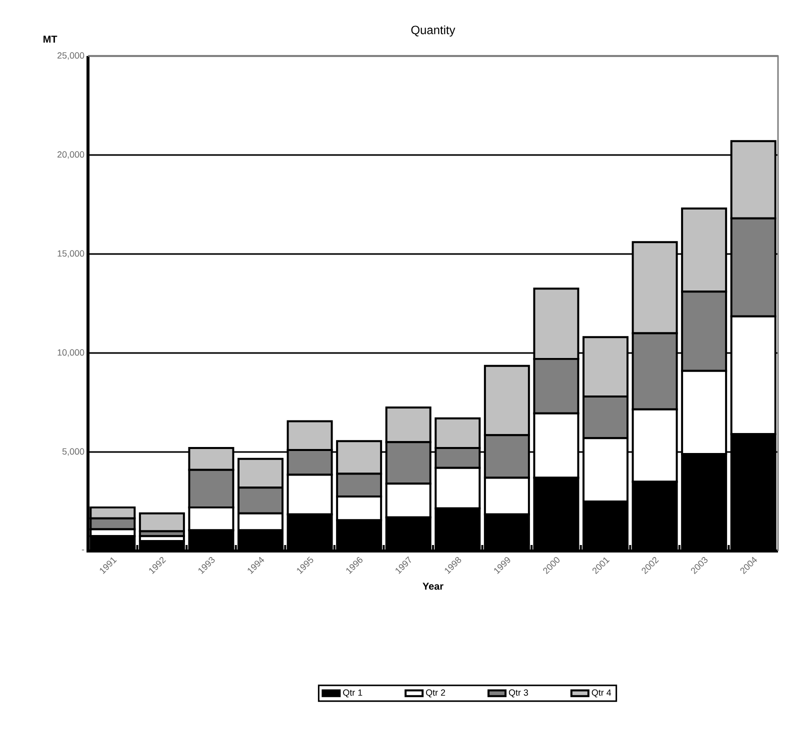 The height and width of the screenshot is (729, 785). Describe the element at coordinates (73, 452) in the screenshot. I see `y-tick-label: 5,000` at that location.